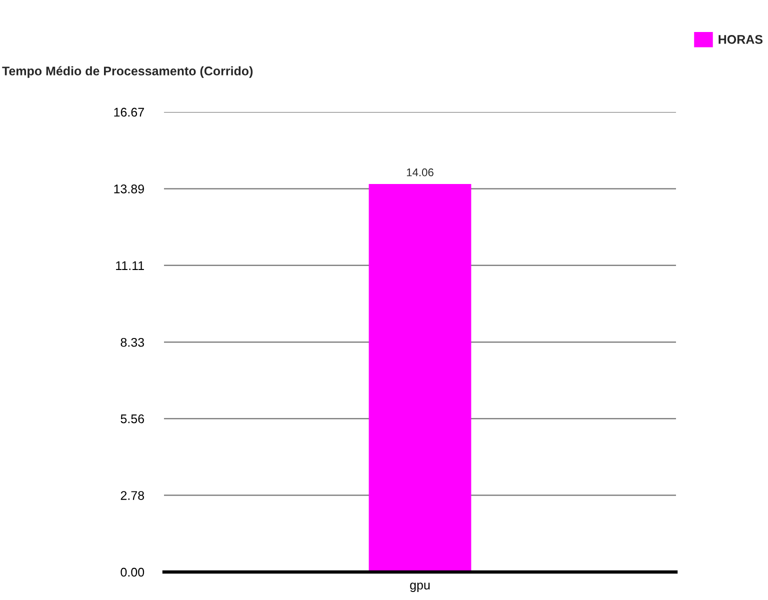  What do you see at coordinates (129, 189) in the screenshot?
I see `y-tick-label: 13.89` at bounding box center [129, 189].